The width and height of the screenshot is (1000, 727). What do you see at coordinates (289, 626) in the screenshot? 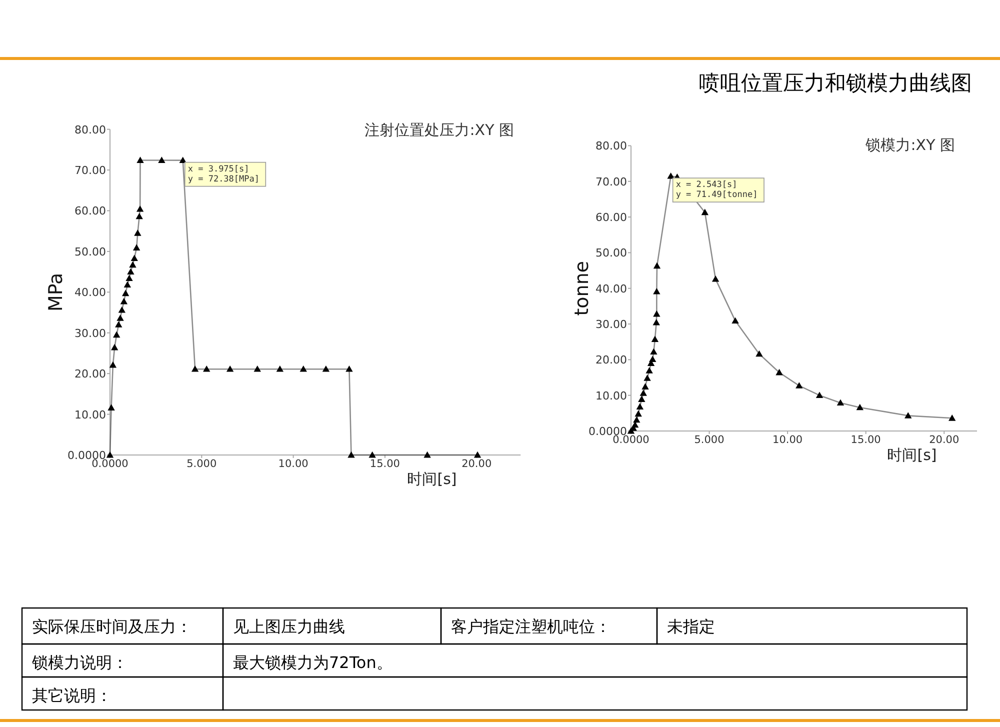
I see `text: 见上图压力曲线` at bounding box center [289, 626].